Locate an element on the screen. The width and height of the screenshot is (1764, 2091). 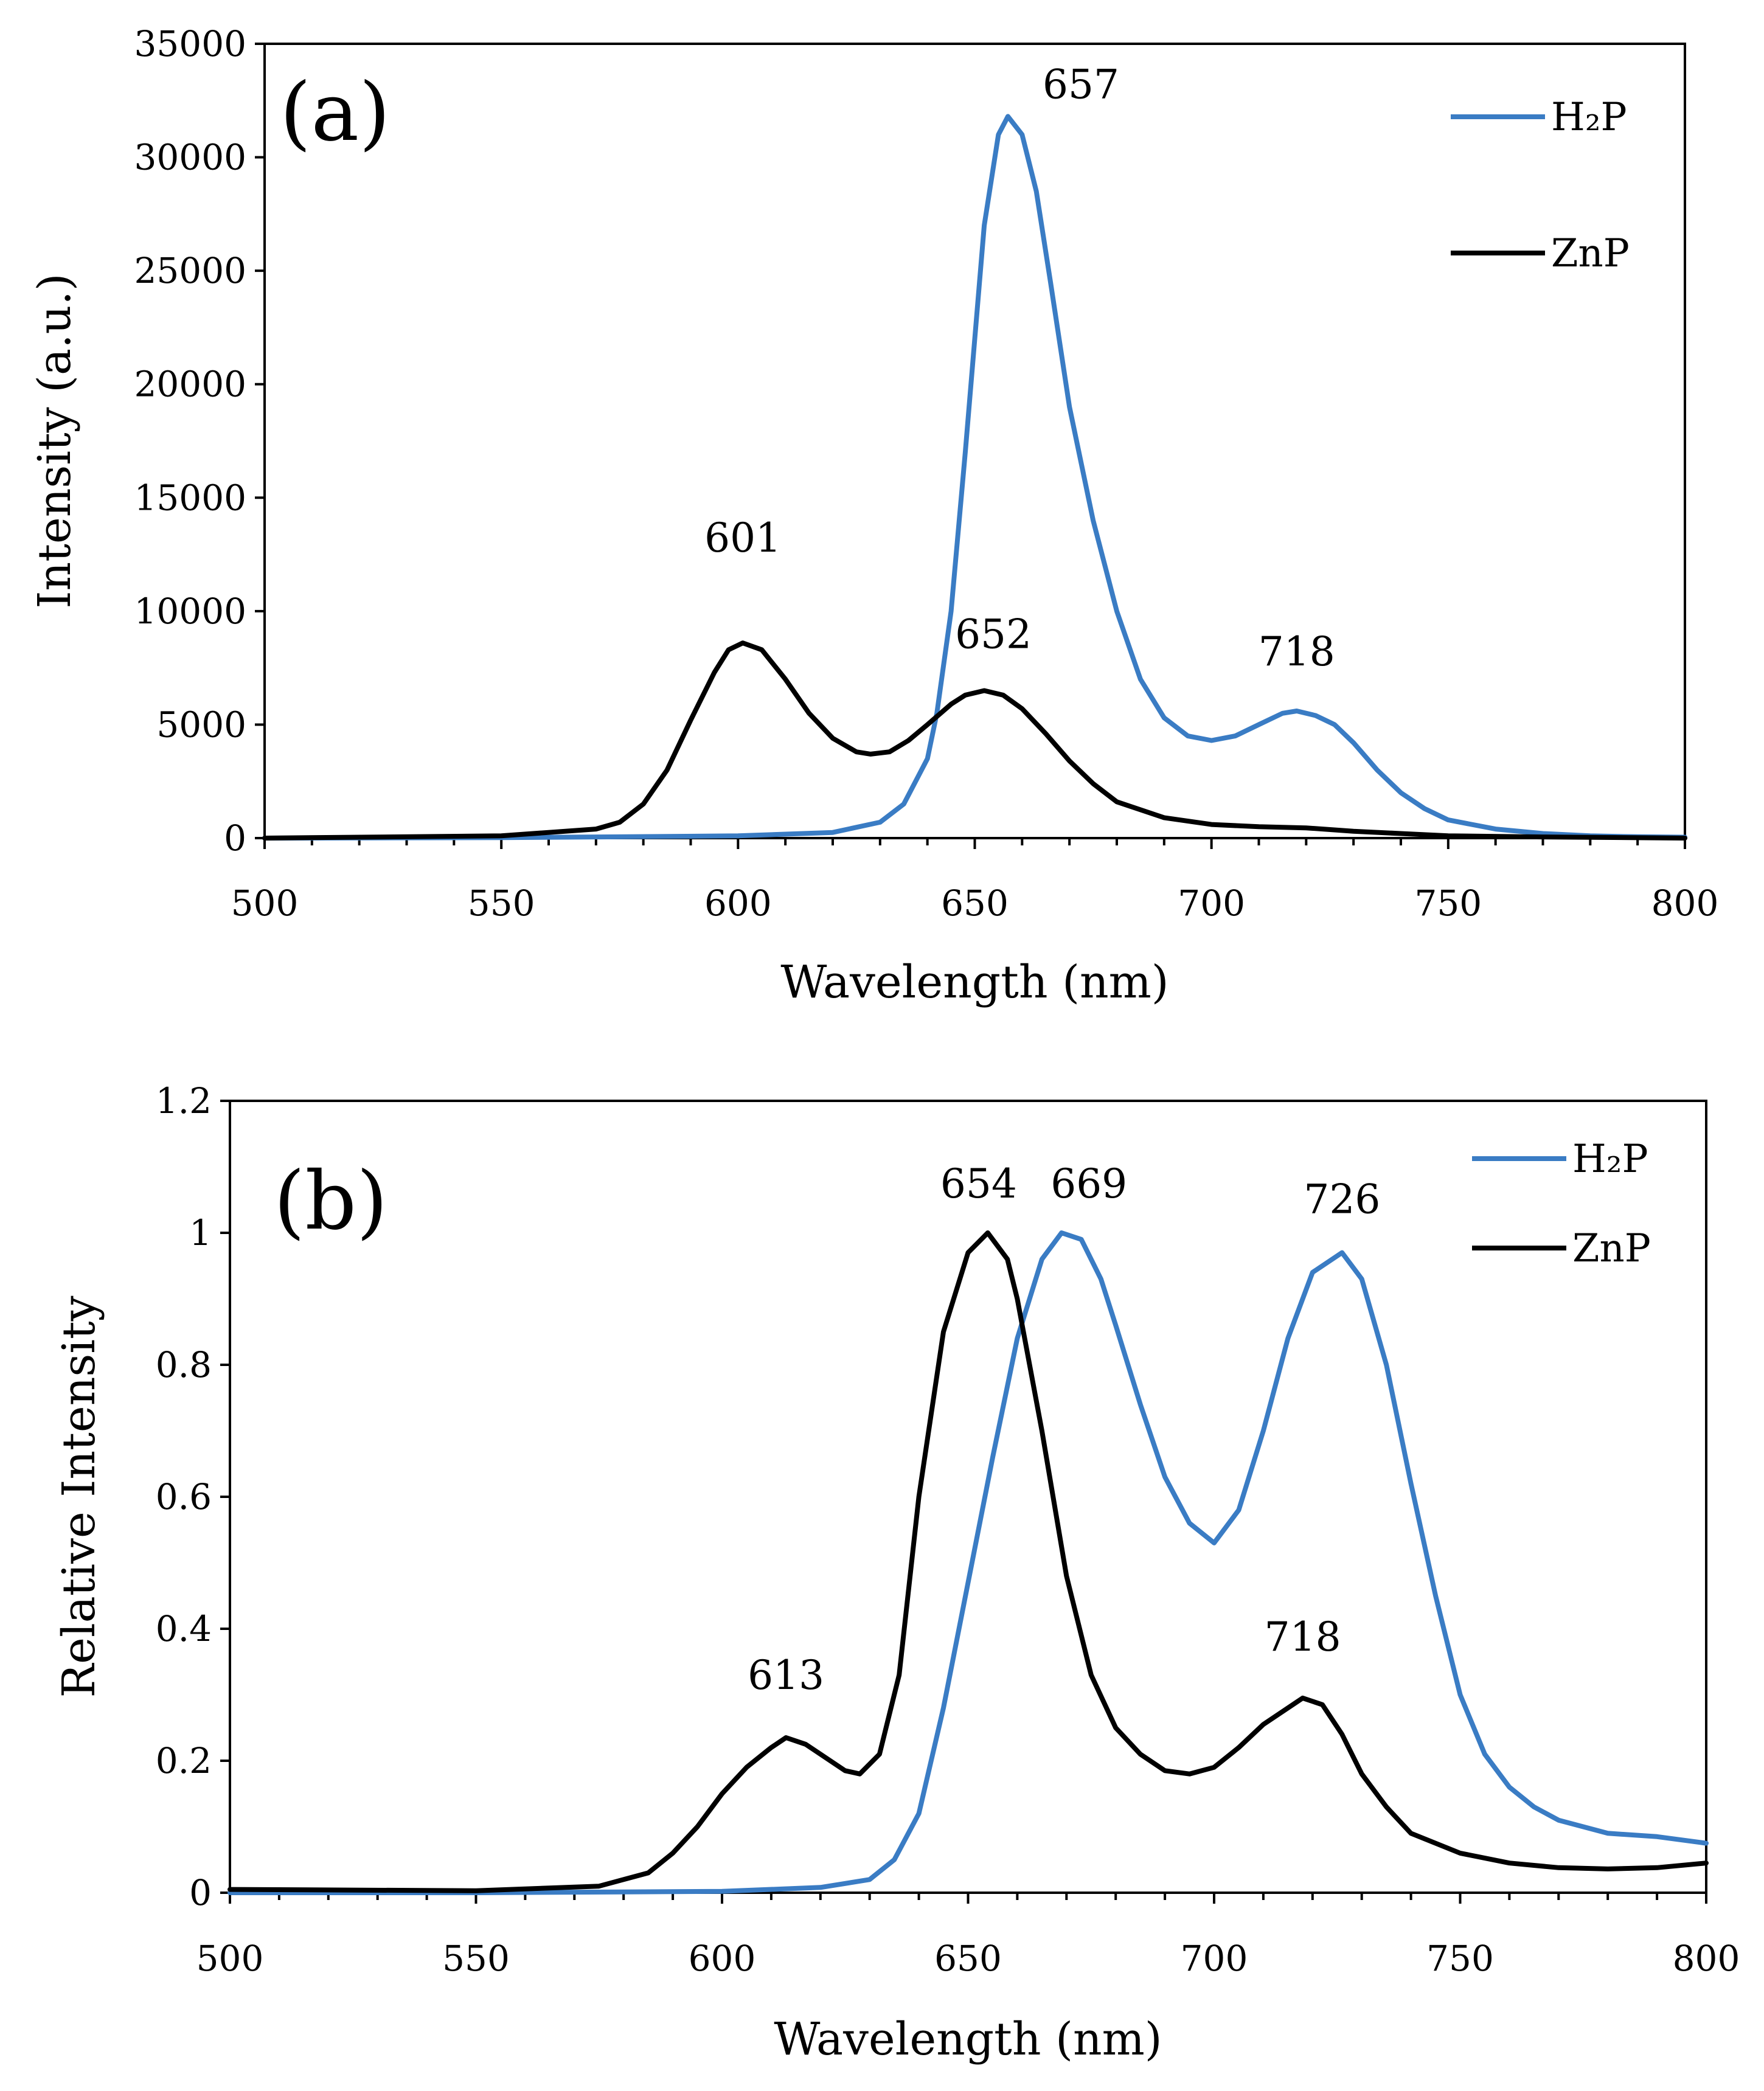
peak-label: 726 is located at coordinates (1342, 1199).